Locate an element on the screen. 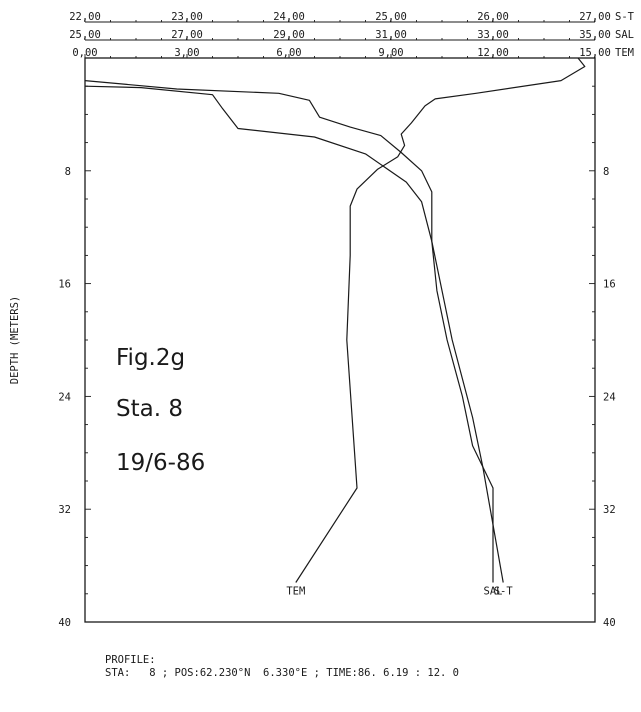 The image size is (641, 712). y-tick-label-left: 16 is located at coordinates (64, 285).